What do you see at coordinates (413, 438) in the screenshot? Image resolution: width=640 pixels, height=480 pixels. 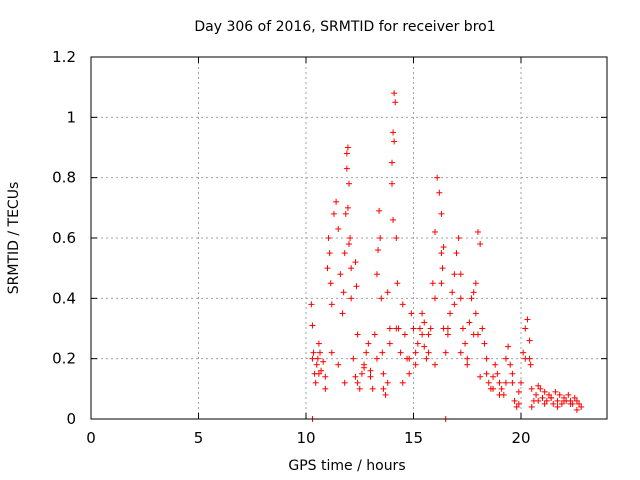 I see `x-tick-label: 15` at bounding box center [413, 438].